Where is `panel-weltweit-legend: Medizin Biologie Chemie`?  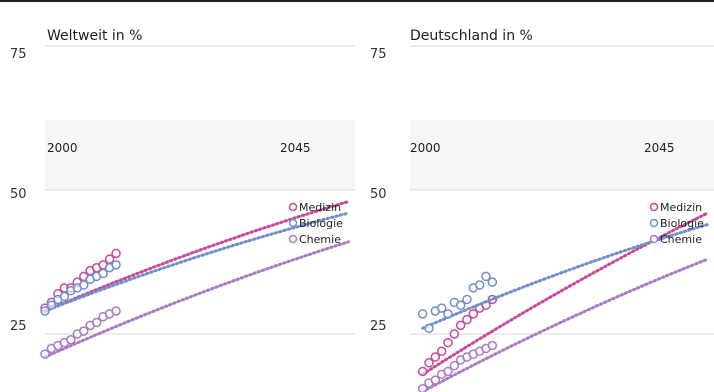
panel-weltweit-legend: Medizin Biologie Chemie is located at coordinates (315, 223).